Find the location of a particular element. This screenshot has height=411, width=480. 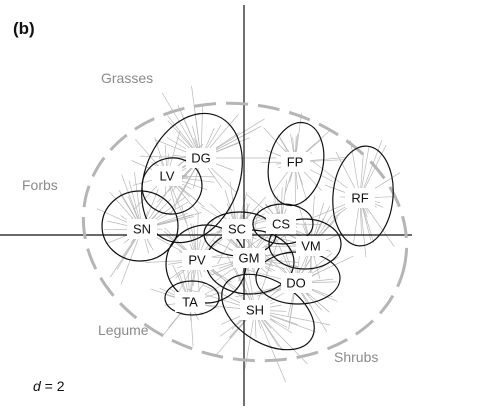

svg-text: PV is located at coordinates (197, 260).